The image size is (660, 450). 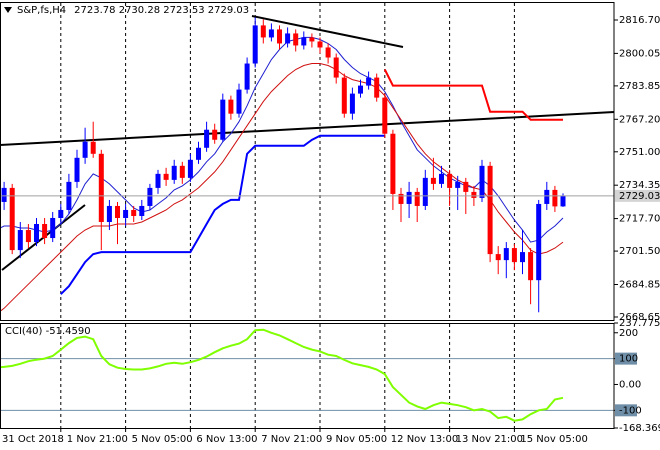 What do you see at coordinates (8, 10) in the screenshot?
I see `menu-arrow` at bounding box center [8, 10].